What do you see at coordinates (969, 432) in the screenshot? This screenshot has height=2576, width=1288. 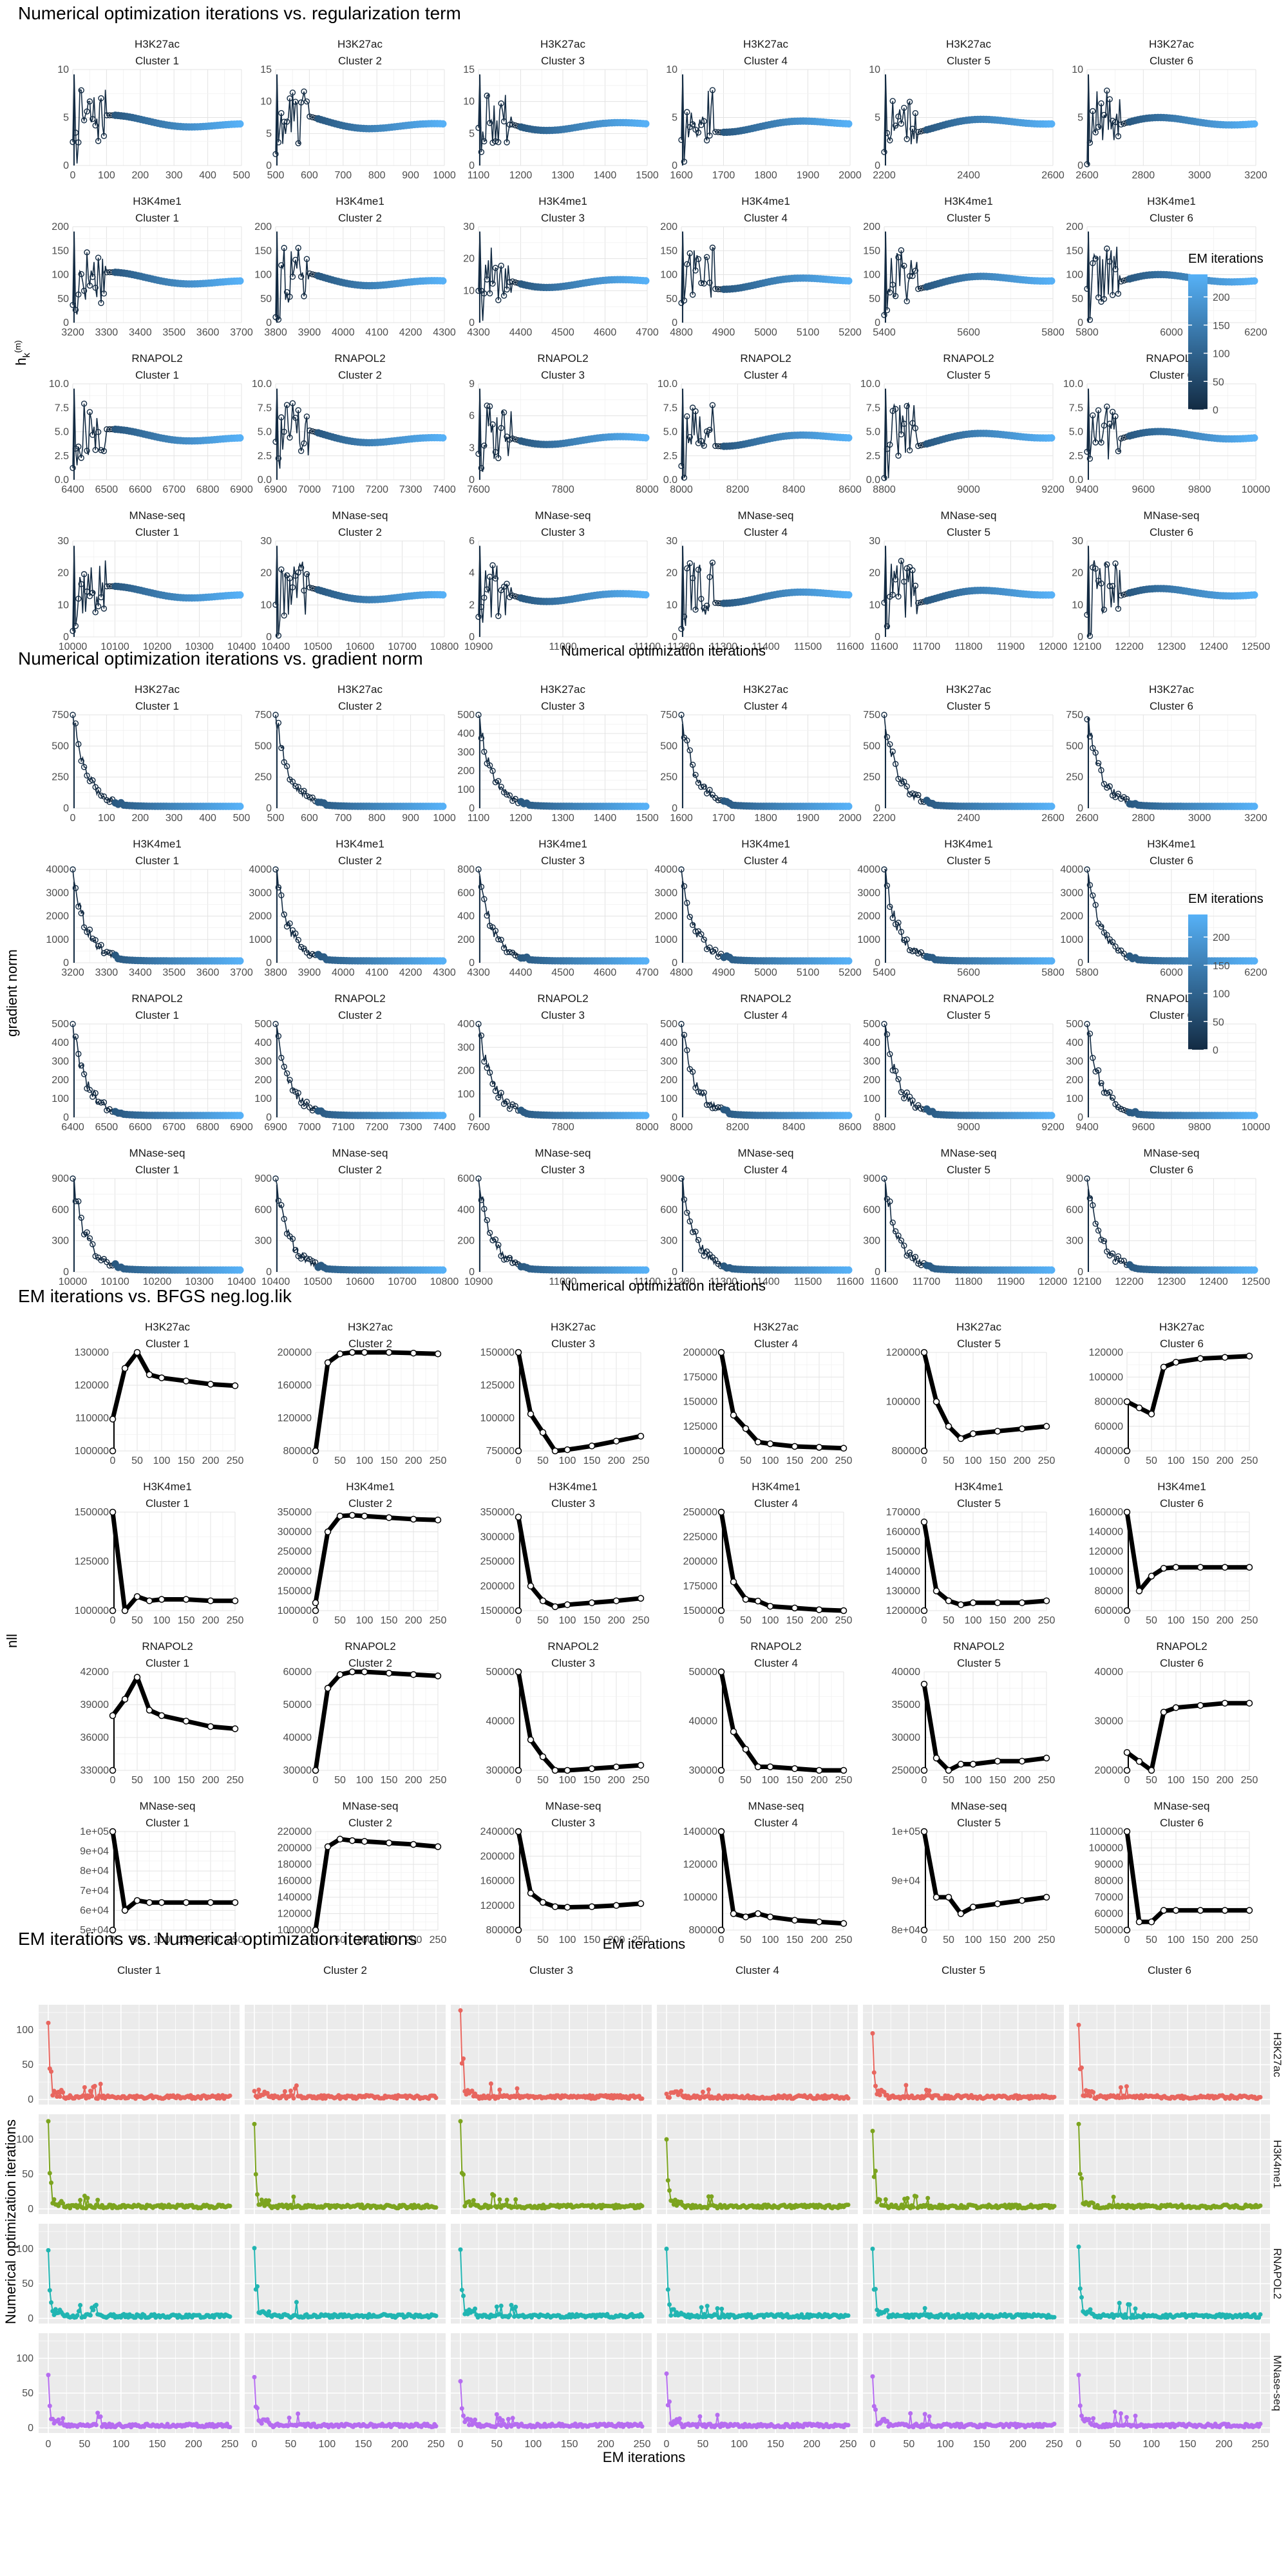 I see `panel-reg-r2-c4` at bounding box center [969, 432].